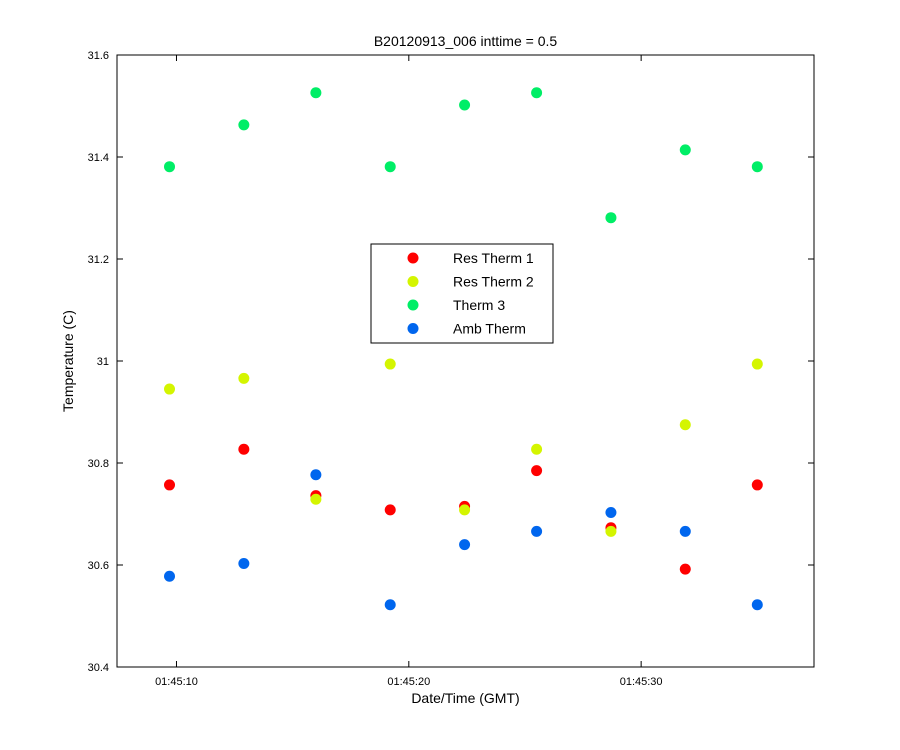 This screenshot has width=900, height=750. I want to click on x-axis-label: Date/Time (GMT), so click(465, 698).